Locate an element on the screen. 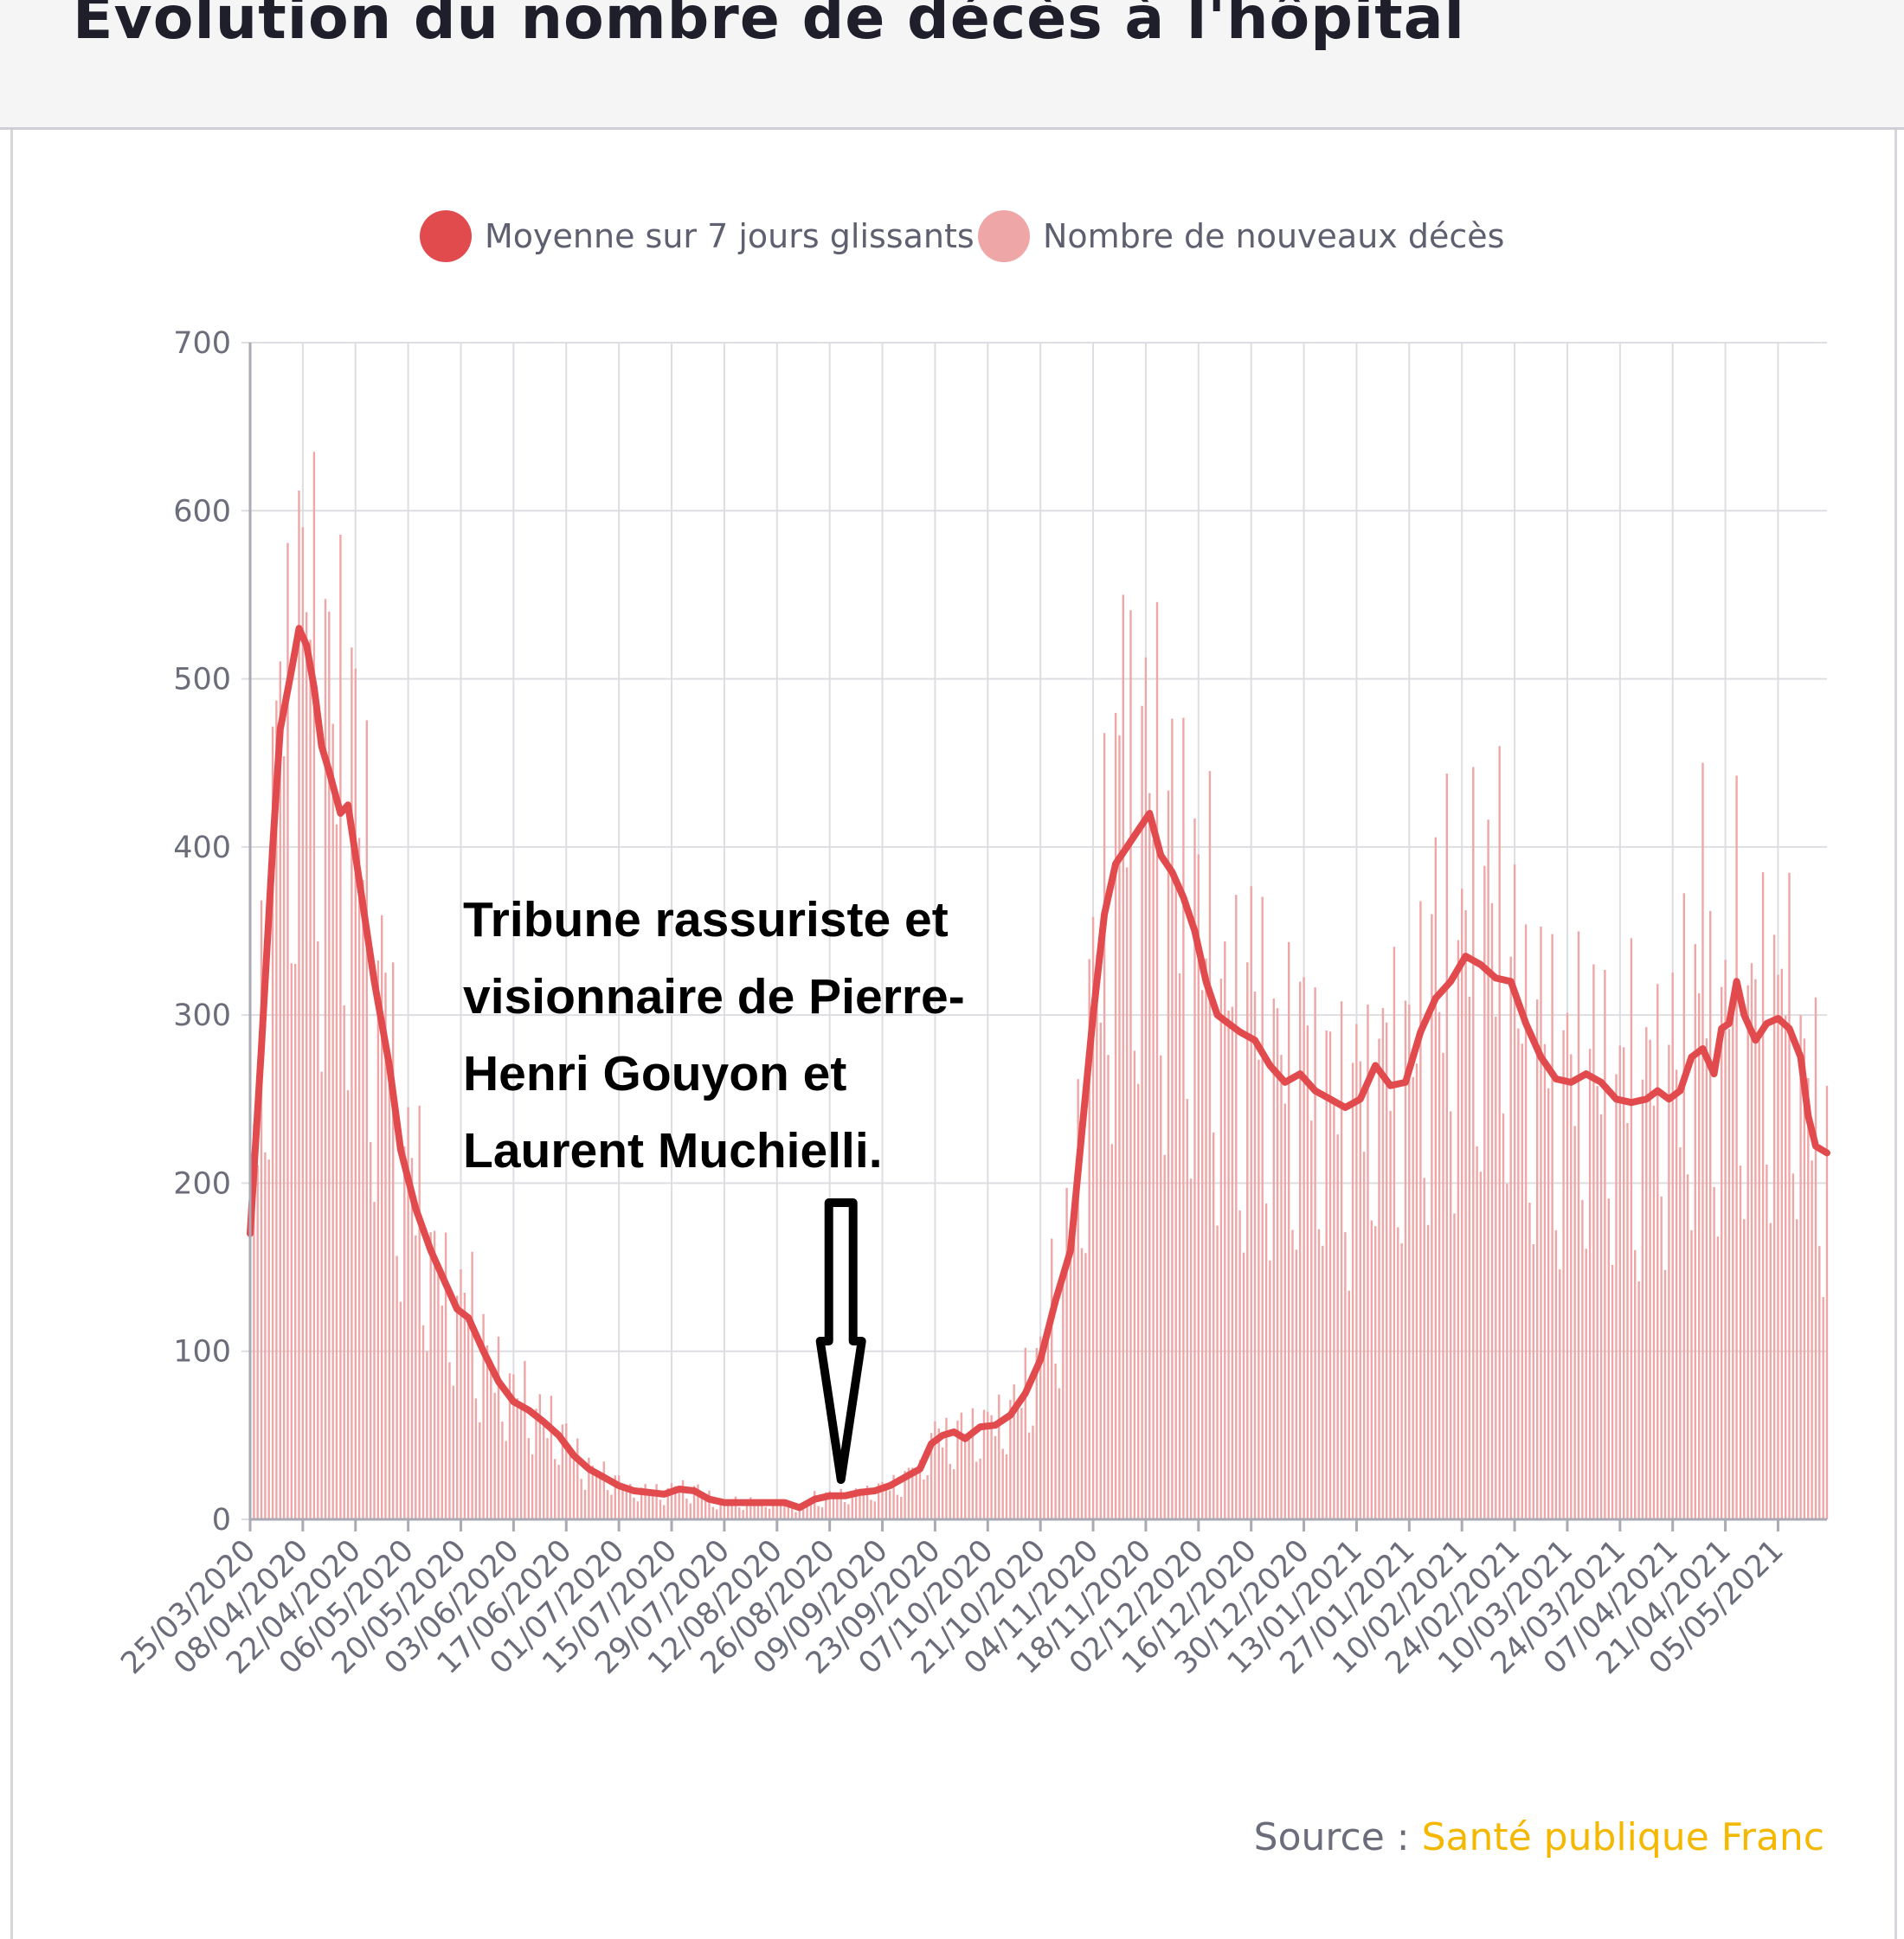 The width and height of the screenshot is (1904, 1939). source-line: Source : Santé publique Franc is located at coordinates (1539, 1837).